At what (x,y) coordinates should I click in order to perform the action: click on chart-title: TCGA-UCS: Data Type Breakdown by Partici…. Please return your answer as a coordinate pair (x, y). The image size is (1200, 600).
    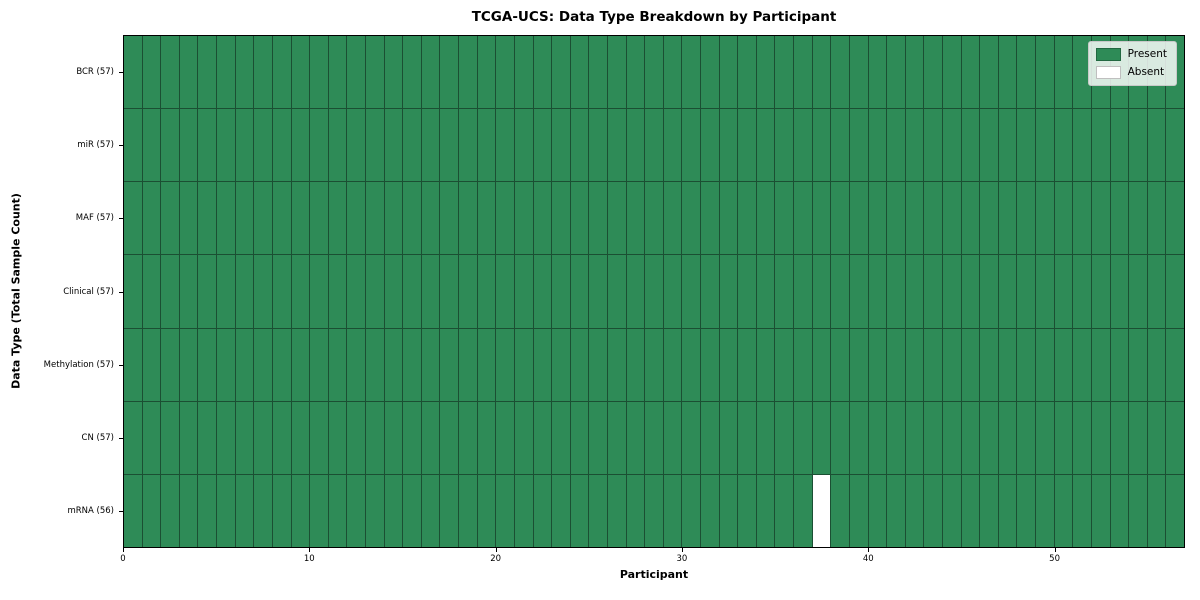
    Looking at the image, I should click on (654, 17).